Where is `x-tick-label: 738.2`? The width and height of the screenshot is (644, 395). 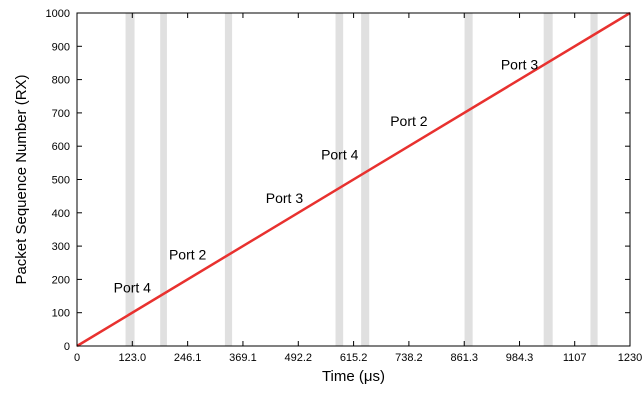 x-tick-label: 738.2 is located at coordinates (409, 358).